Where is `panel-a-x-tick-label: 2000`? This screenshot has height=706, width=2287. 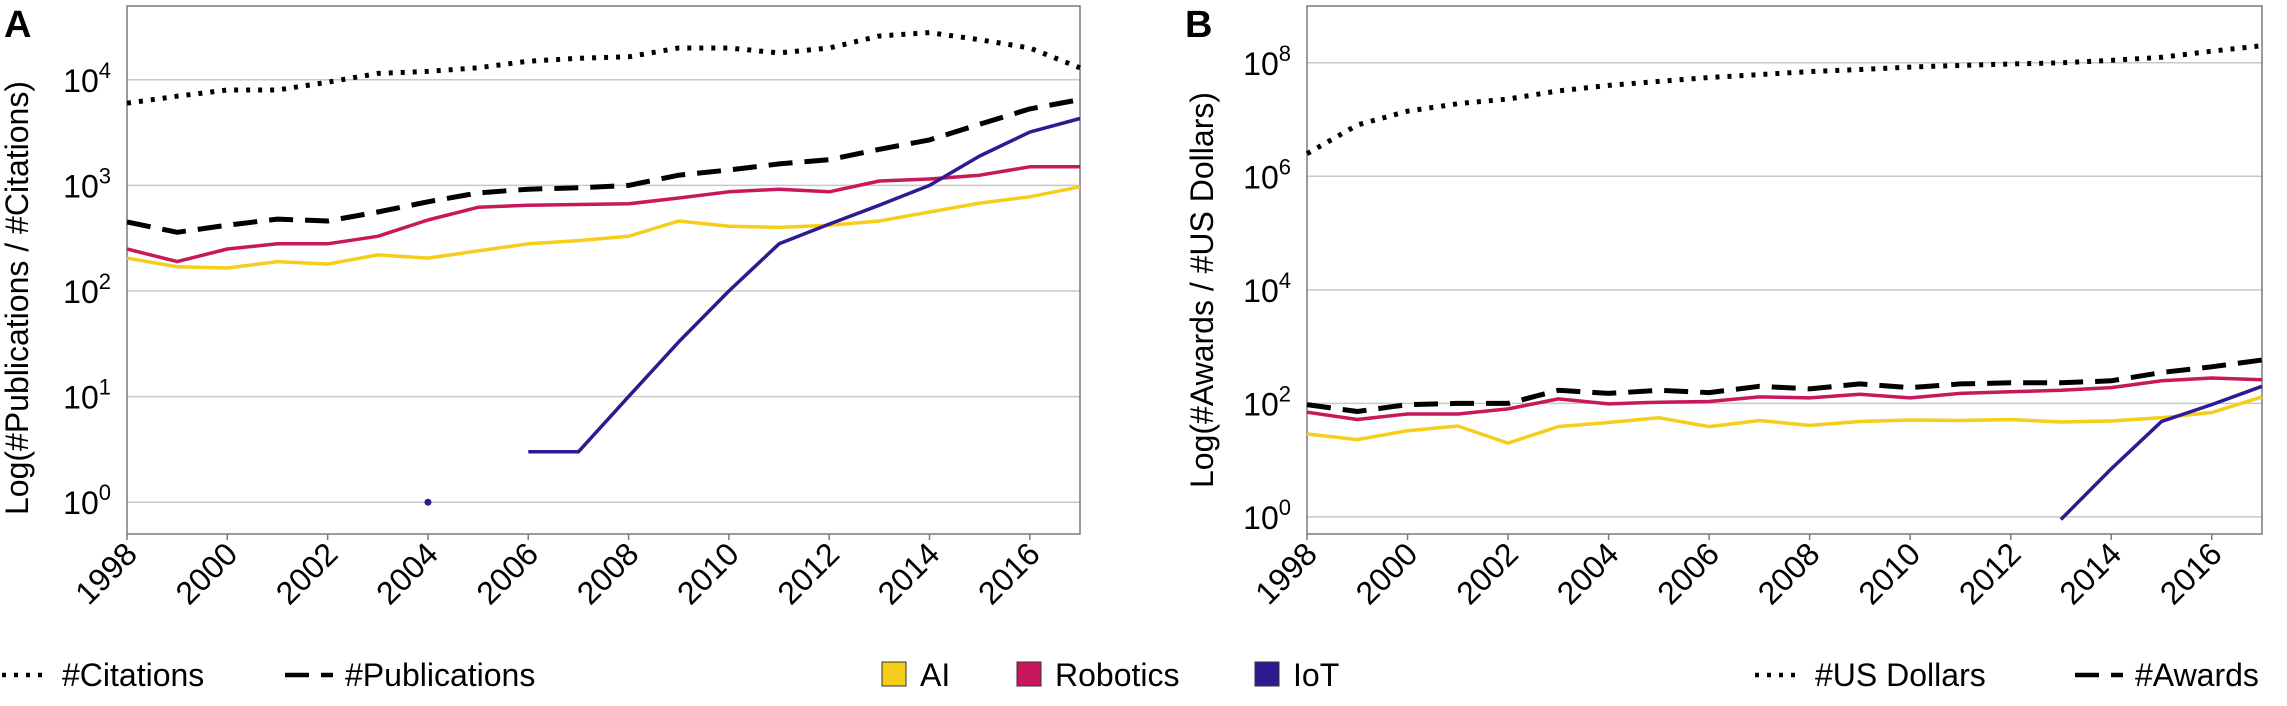 panel-a-x-tick-label: 2000 is located at coordinates (206, 573).